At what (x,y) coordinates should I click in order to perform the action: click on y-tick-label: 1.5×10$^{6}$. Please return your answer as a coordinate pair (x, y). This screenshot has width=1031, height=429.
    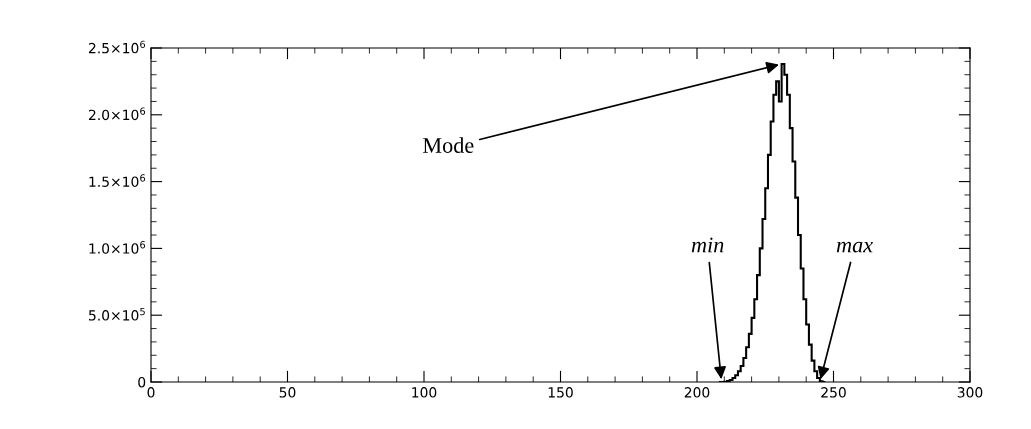
    Looking at the image, I should click on (117, 180).